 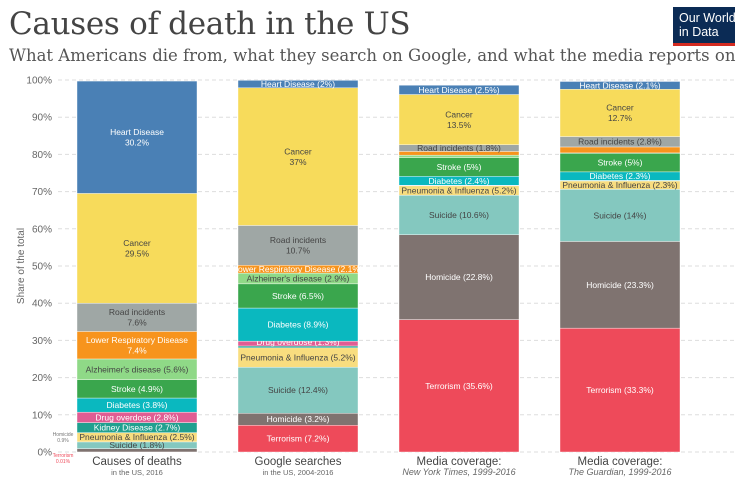 I want to click on logo-line-2: in Data, so click(x=699, y=32).